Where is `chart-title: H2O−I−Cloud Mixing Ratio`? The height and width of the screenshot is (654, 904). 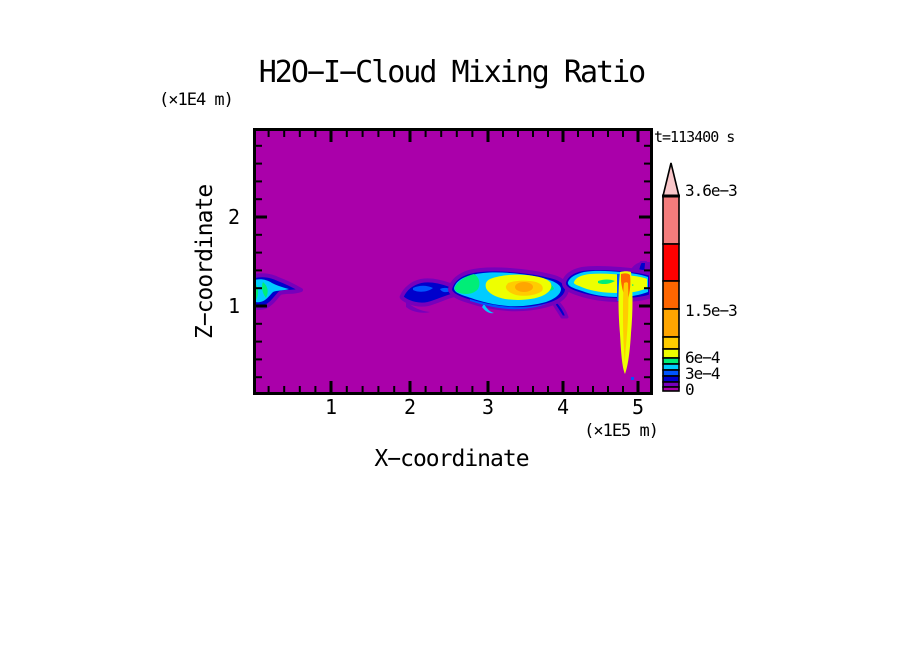 chart-title: H2O−I−Cloud Mixing Ratio is located at coordinates (452, 72).